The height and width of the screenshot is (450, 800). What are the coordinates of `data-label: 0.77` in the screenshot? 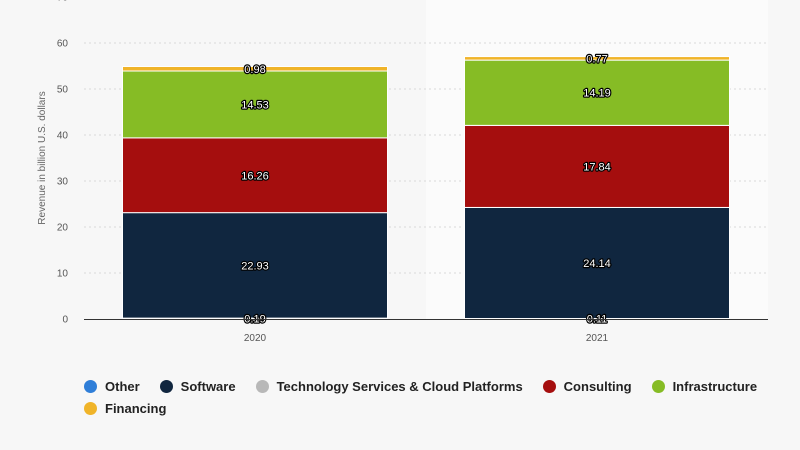 It's located at (596, 59).